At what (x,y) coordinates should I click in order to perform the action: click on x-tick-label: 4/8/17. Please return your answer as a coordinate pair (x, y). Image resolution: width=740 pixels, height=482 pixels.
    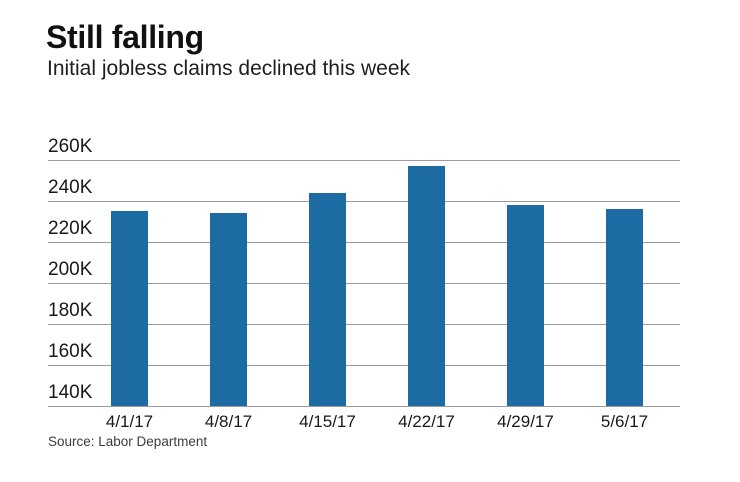
    Looking at the image, I should click on (228, 421).